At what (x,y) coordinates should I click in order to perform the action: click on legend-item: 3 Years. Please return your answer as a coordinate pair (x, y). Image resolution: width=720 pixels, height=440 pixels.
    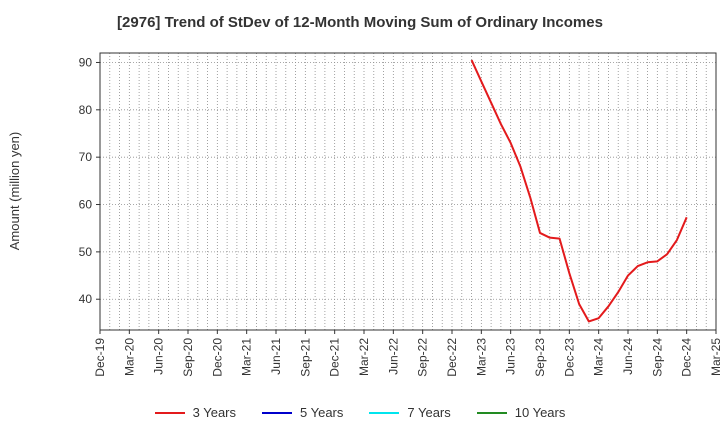
    Looking at the image, I should click on (195, 412).